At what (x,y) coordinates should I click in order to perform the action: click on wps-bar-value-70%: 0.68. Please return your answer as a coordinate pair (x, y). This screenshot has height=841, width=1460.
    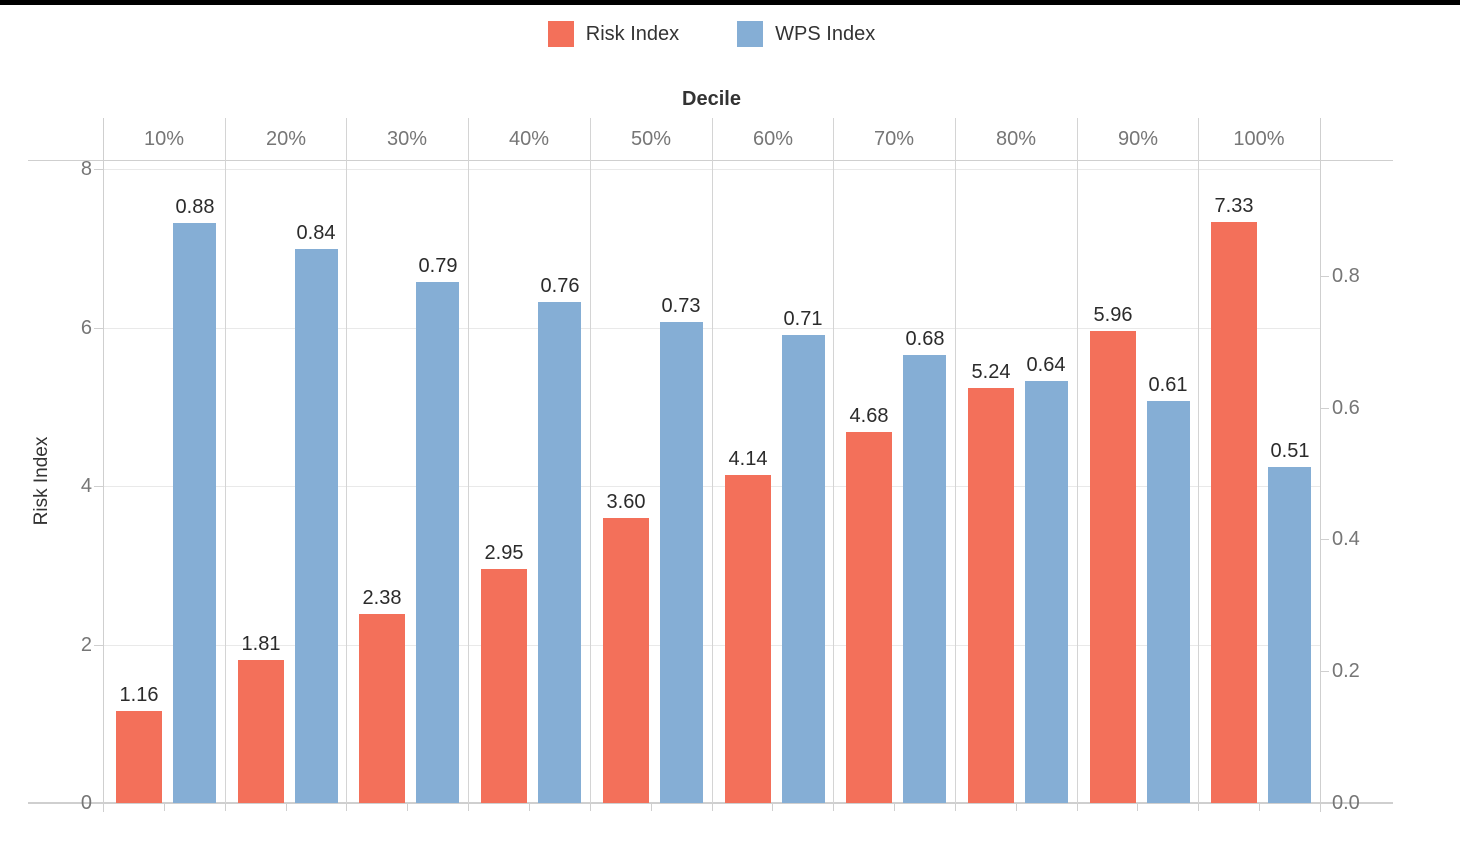
    Looking at the image, I should click on (925, 339).